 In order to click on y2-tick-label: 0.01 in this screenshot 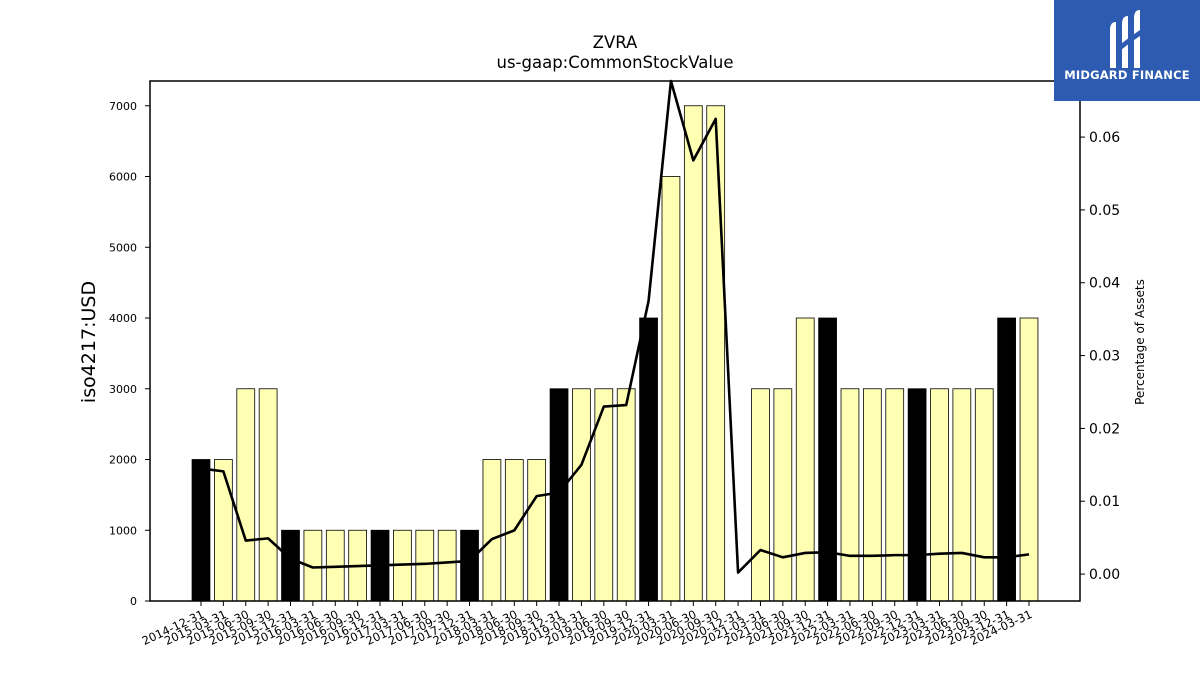, I will do `click(1104, 502)`.